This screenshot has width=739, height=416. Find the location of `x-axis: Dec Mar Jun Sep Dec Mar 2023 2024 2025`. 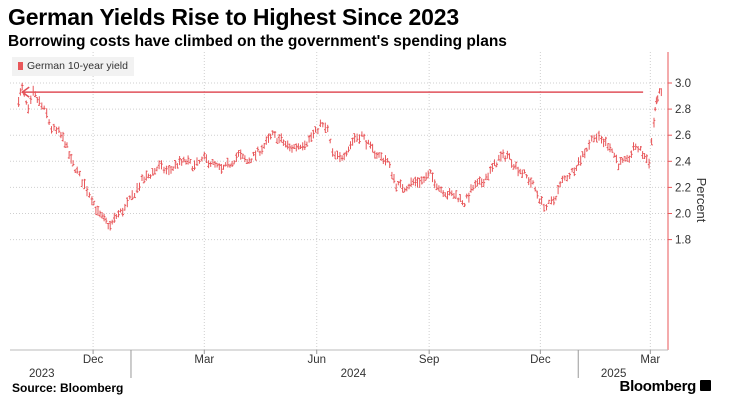

x-axis: Dec Mar Jun Sep Dec Mar 2023 2024 2025 is located at coordinates (339, 364).